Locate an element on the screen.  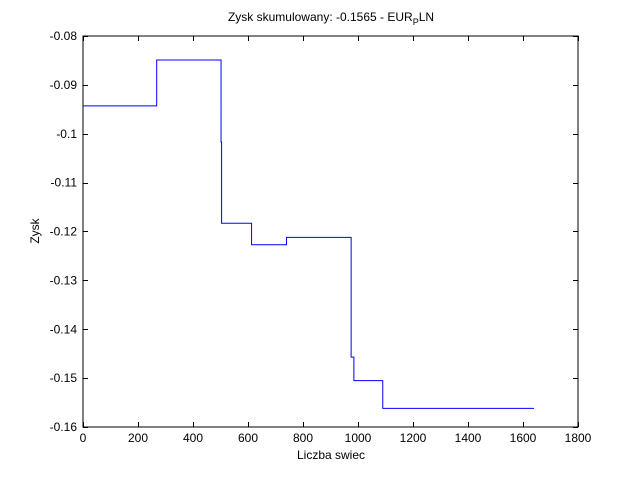
x-tick-label: 200 is located at coordinates (138, 438).